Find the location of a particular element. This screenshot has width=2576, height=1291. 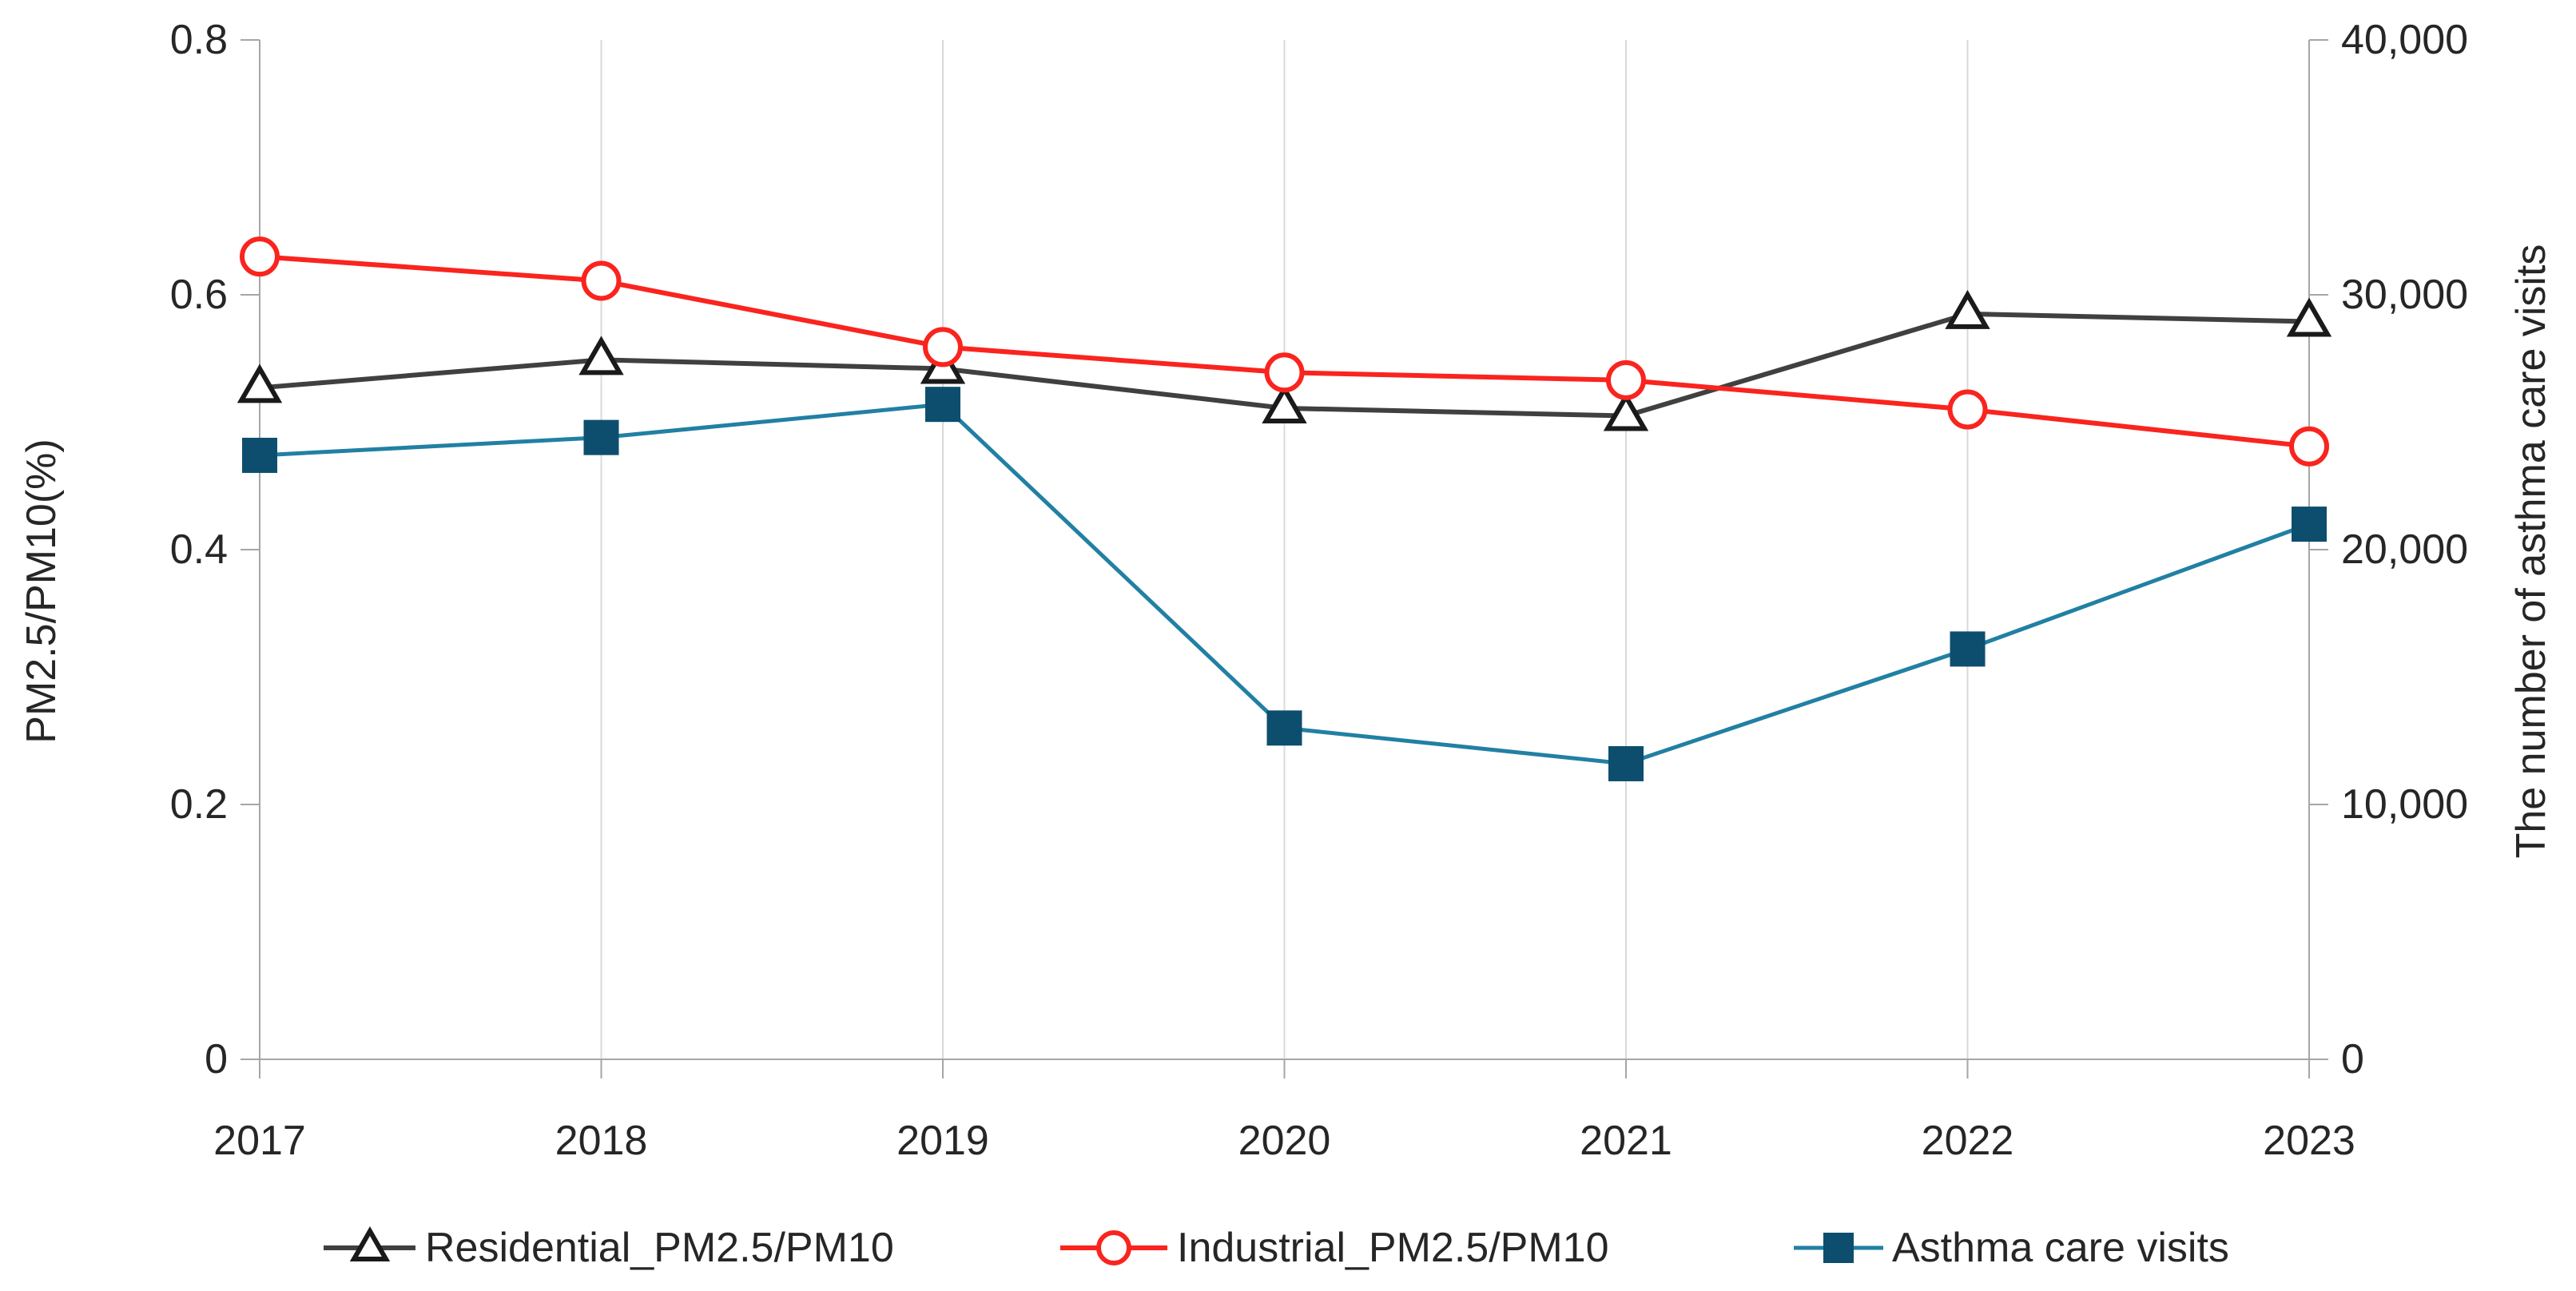

legend-square-icon is located at coordinates (1838, 1248).